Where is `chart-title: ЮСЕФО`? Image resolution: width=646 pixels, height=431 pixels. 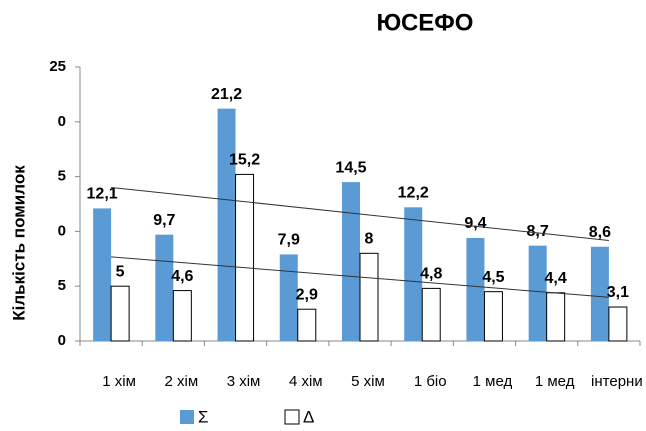
chart-title: ЮСЕФО is located at coordinates (425, 22).